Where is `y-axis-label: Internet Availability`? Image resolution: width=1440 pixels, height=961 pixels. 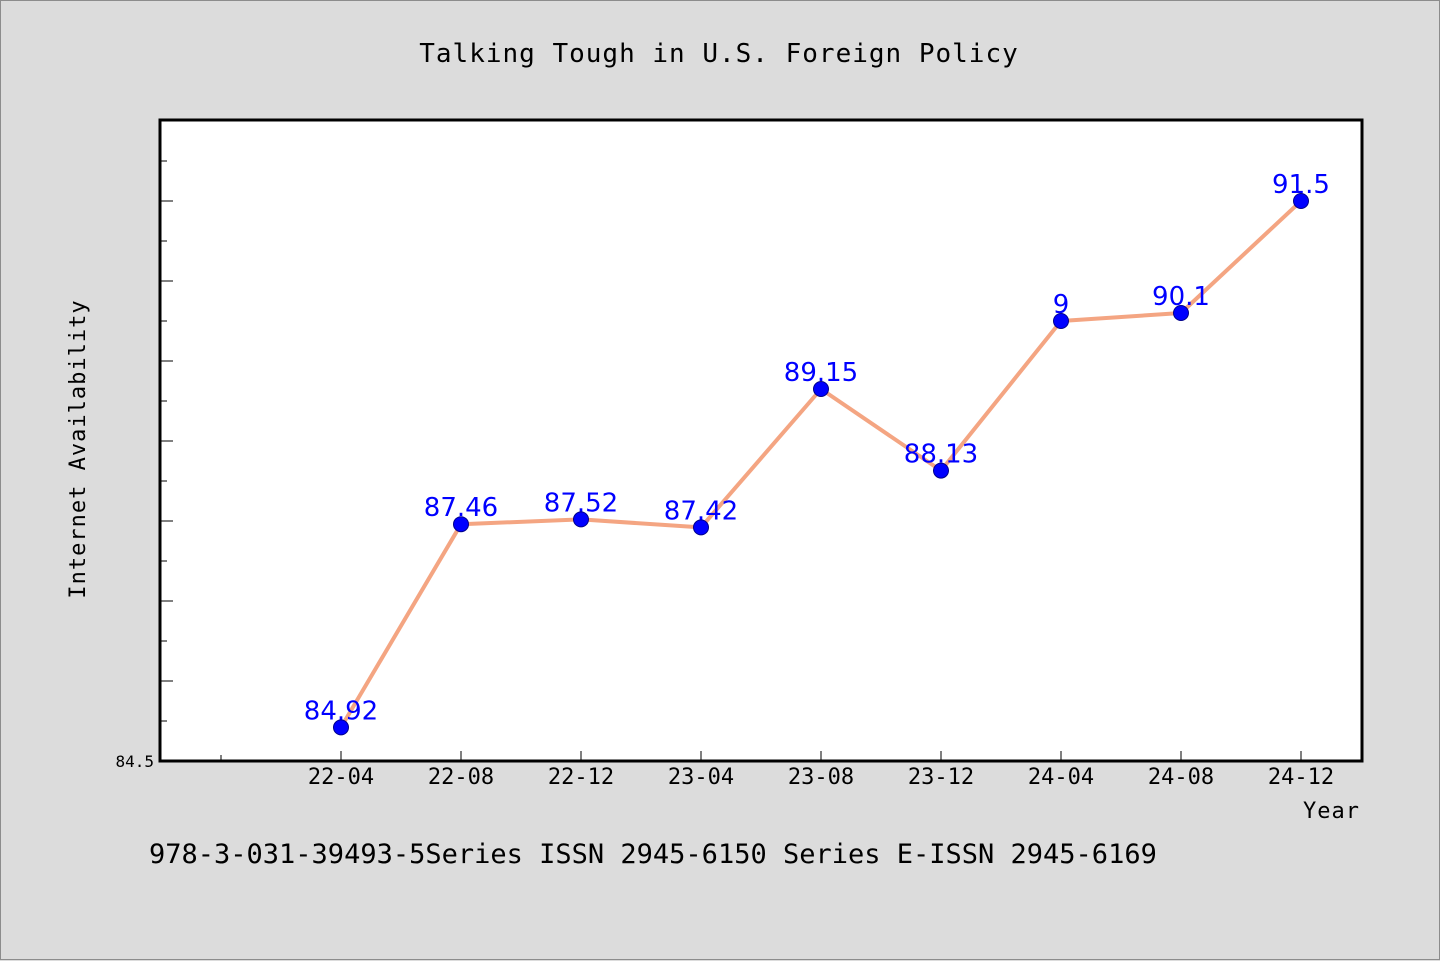
y-axis-label: Internet Availability is located at coordinates (78, 448).